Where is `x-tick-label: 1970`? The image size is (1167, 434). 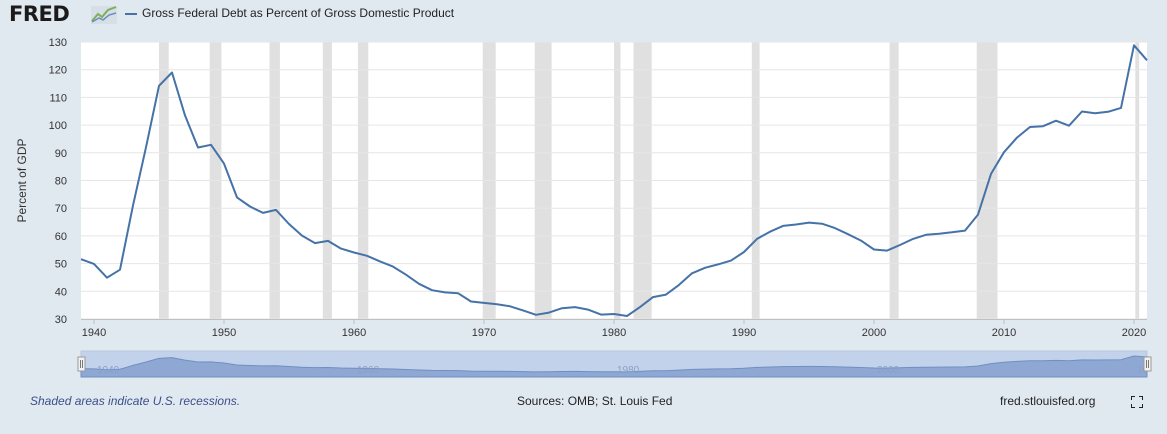
x-tick-label: 1970 is located at coordinates (484, 333).